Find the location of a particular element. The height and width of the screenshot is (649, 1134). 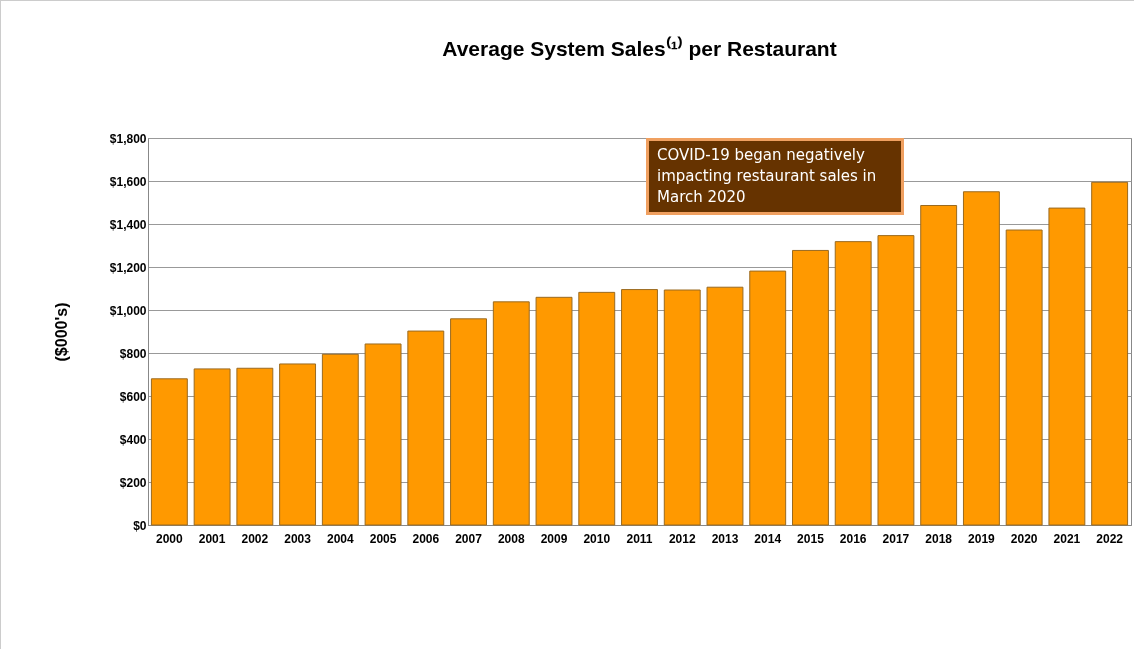

y-tick-label: $400 is located at coordinates (133, 439).